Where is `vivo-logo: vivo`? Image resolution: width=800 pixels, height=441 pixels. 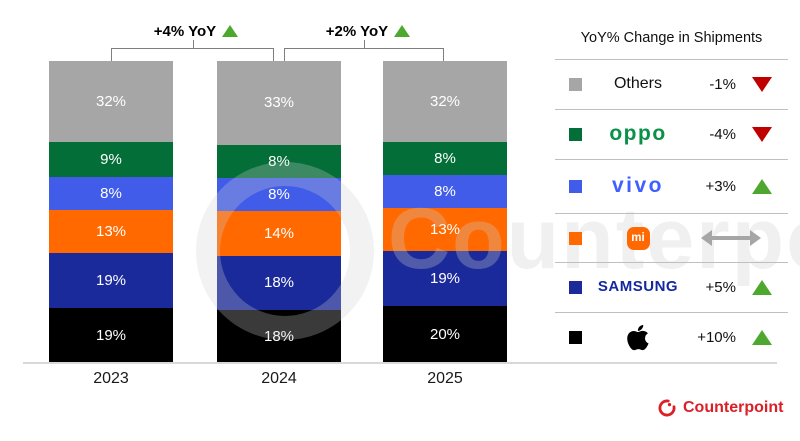 vivo-logo: vivo is located at coordinates (638, 185).